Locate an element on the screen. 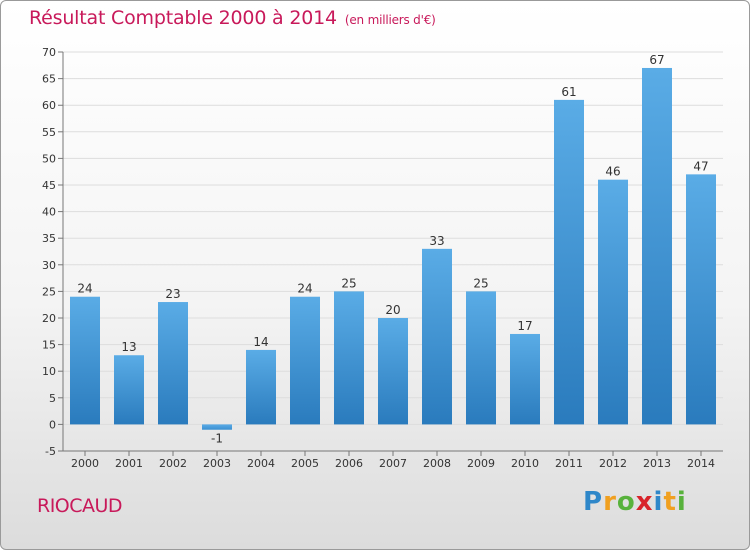 The width and height of the screenshot is (750, 550). x-tick-label: 2011 is located at coordinates (569, 463).